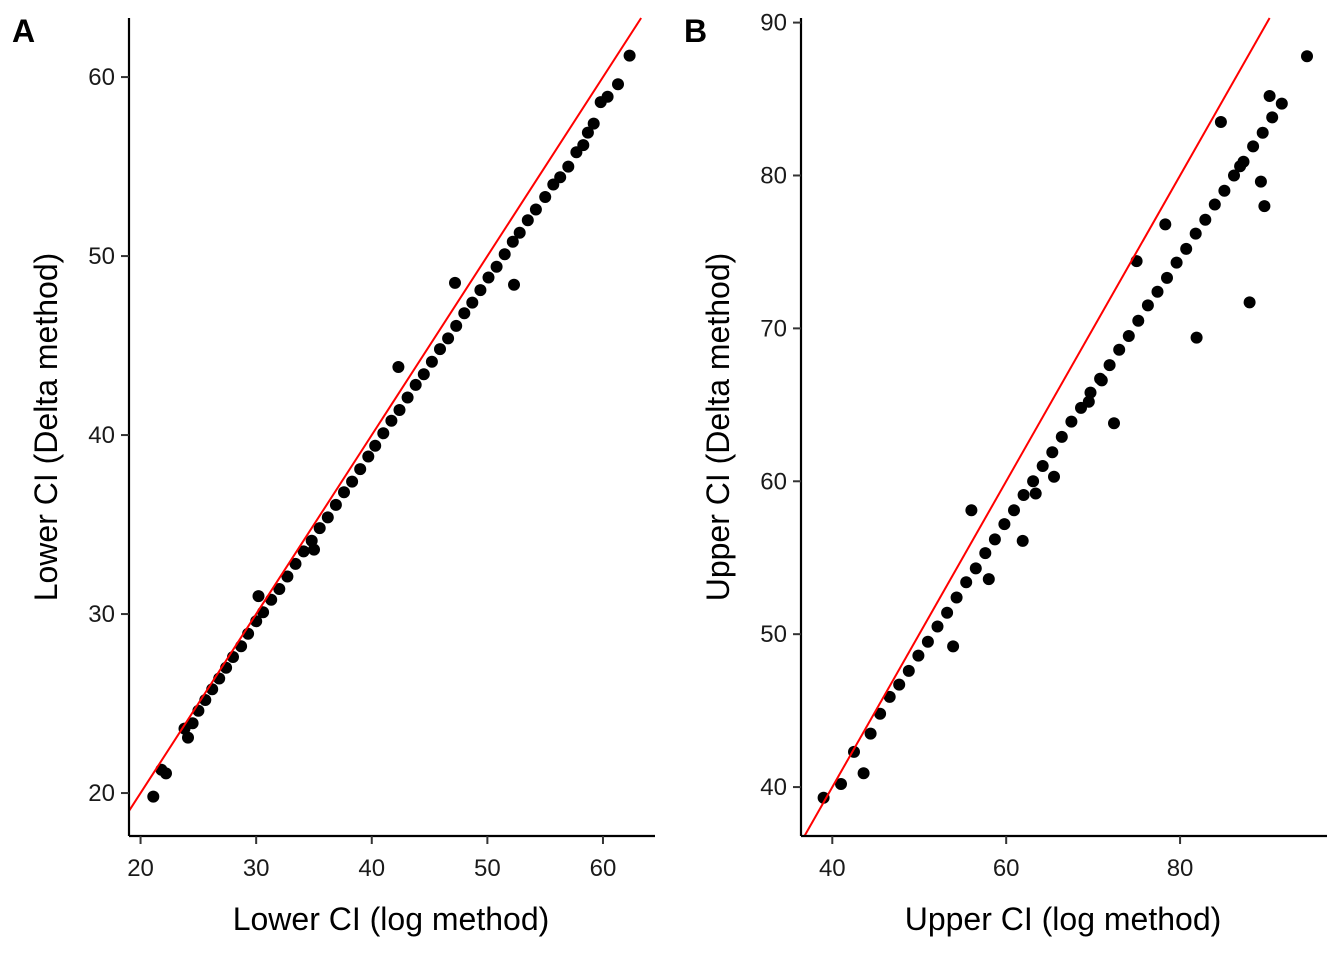 This screenshot has height=960, width=1344. I want to click on y-axis-title-b: Upper CI (Delta method), so click(718, 427).